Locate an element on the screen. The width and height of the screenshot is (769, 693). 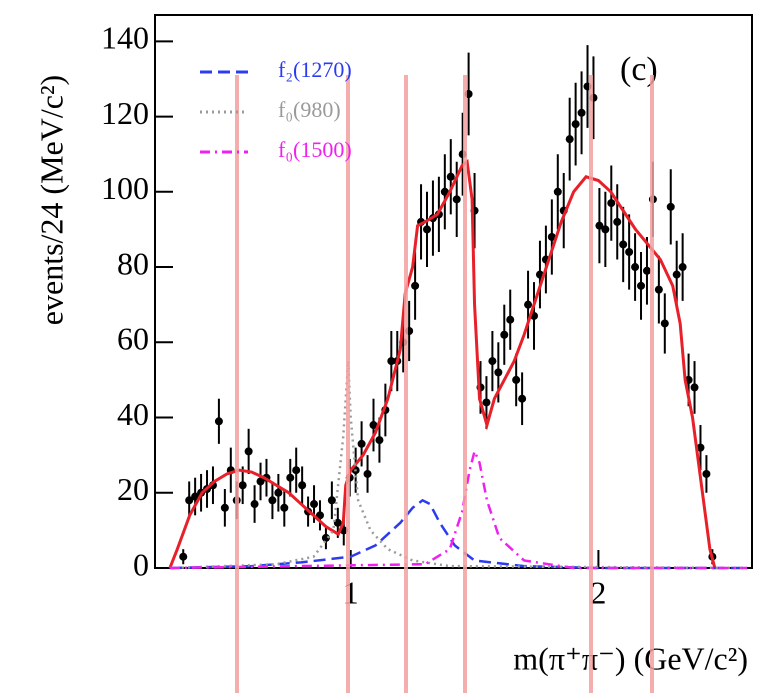
legend-label: f₂(1270) is located at coordinates (315, 69).